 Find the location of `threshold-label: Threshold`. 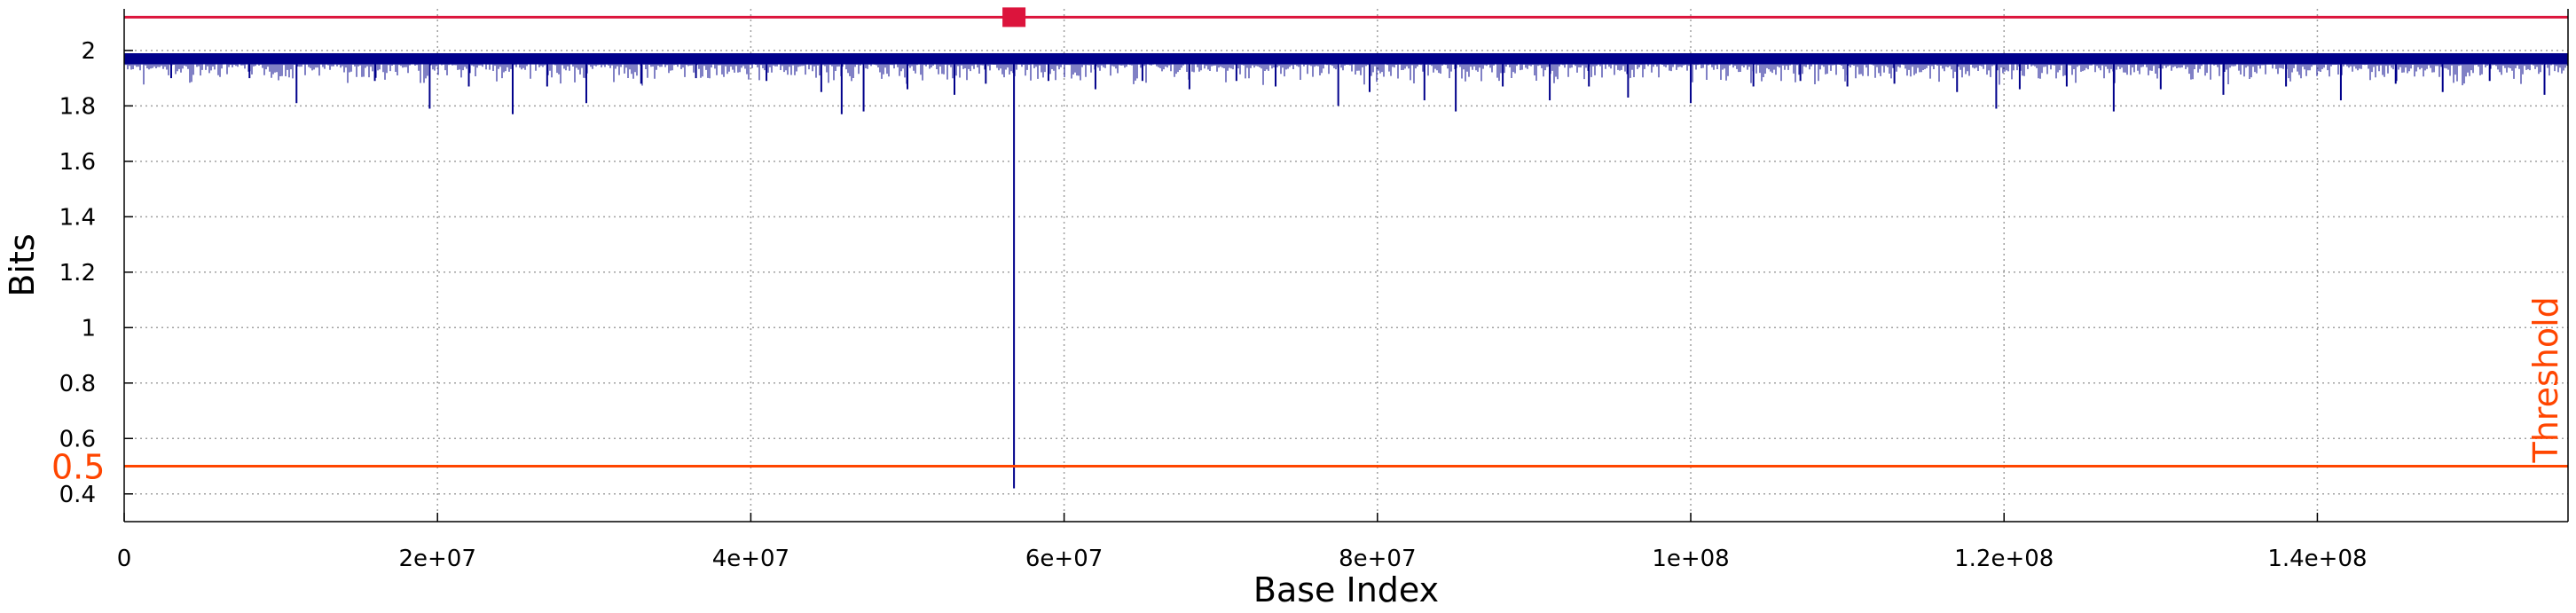

threshold-label: Threshold is located at coordinates (2545, 379).